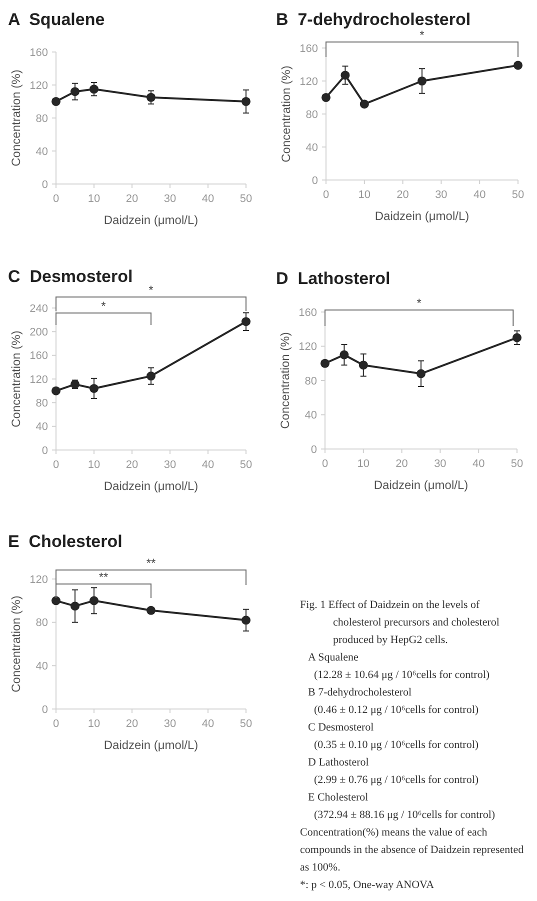  I want to click on text: (12.28 ± 10.64 μg / 10⁶cells for control), so click(402, 675).